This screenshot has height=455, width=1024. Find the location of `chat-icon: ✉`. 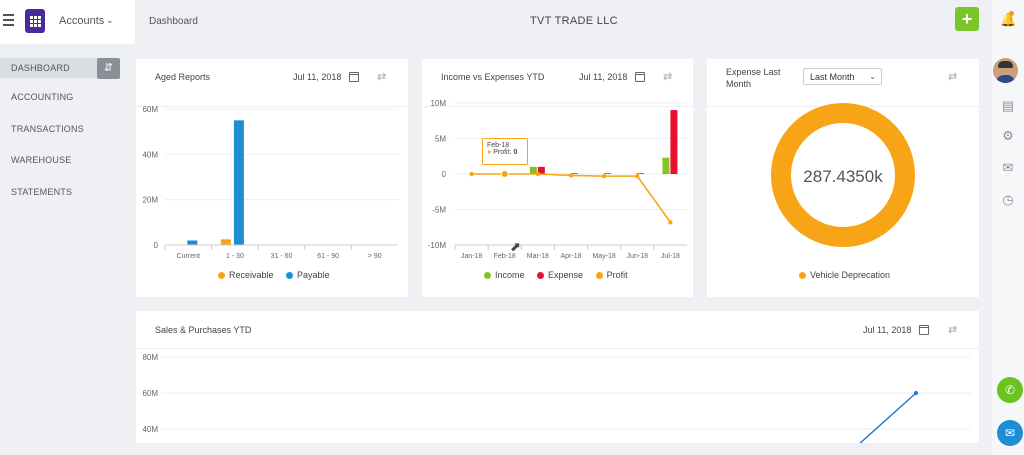

chat-icon: ✉ is located at coordinates (1010, 433).